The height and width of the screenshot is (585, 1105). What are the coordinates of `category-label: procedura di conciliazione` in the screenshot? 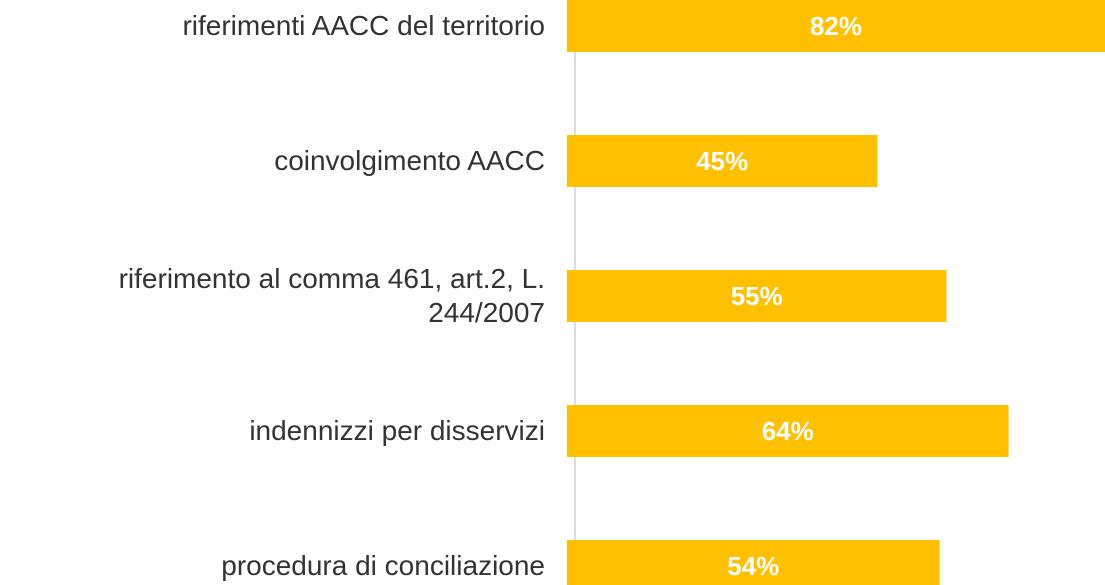 It's located at (383, 565).